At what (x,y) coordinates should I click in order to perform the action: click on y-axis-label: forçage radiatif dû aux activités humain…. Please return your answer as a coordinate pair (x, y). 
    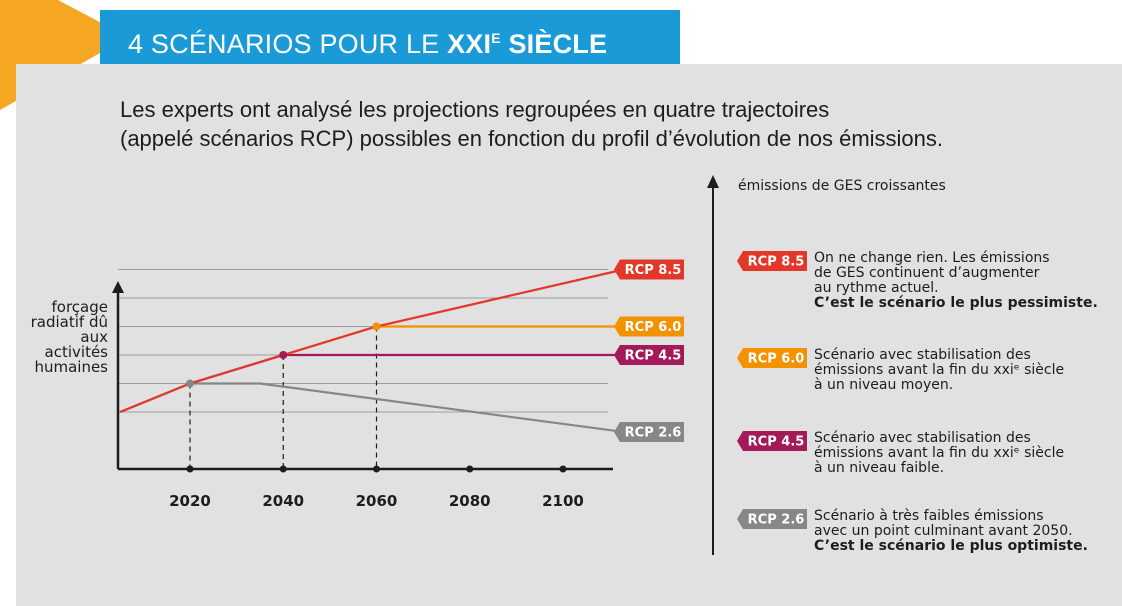
    Looking at the image, I should click on (64, 337).